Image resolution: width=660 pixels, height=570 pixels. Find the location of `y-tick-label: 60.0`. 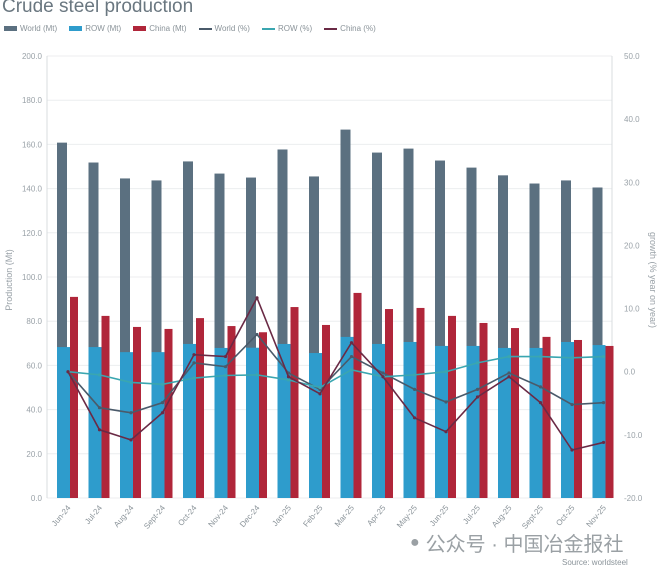

y-tick-label: 60.0 is located at coordinates (34, 365).